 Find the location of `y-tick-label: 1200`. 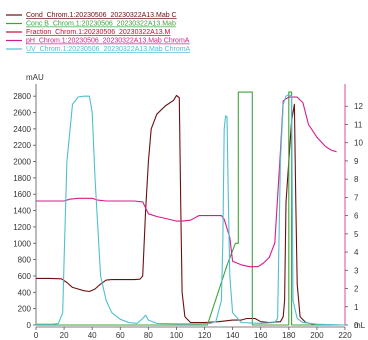

y-tick-label: 1200 is located at coordinates (22, 227).